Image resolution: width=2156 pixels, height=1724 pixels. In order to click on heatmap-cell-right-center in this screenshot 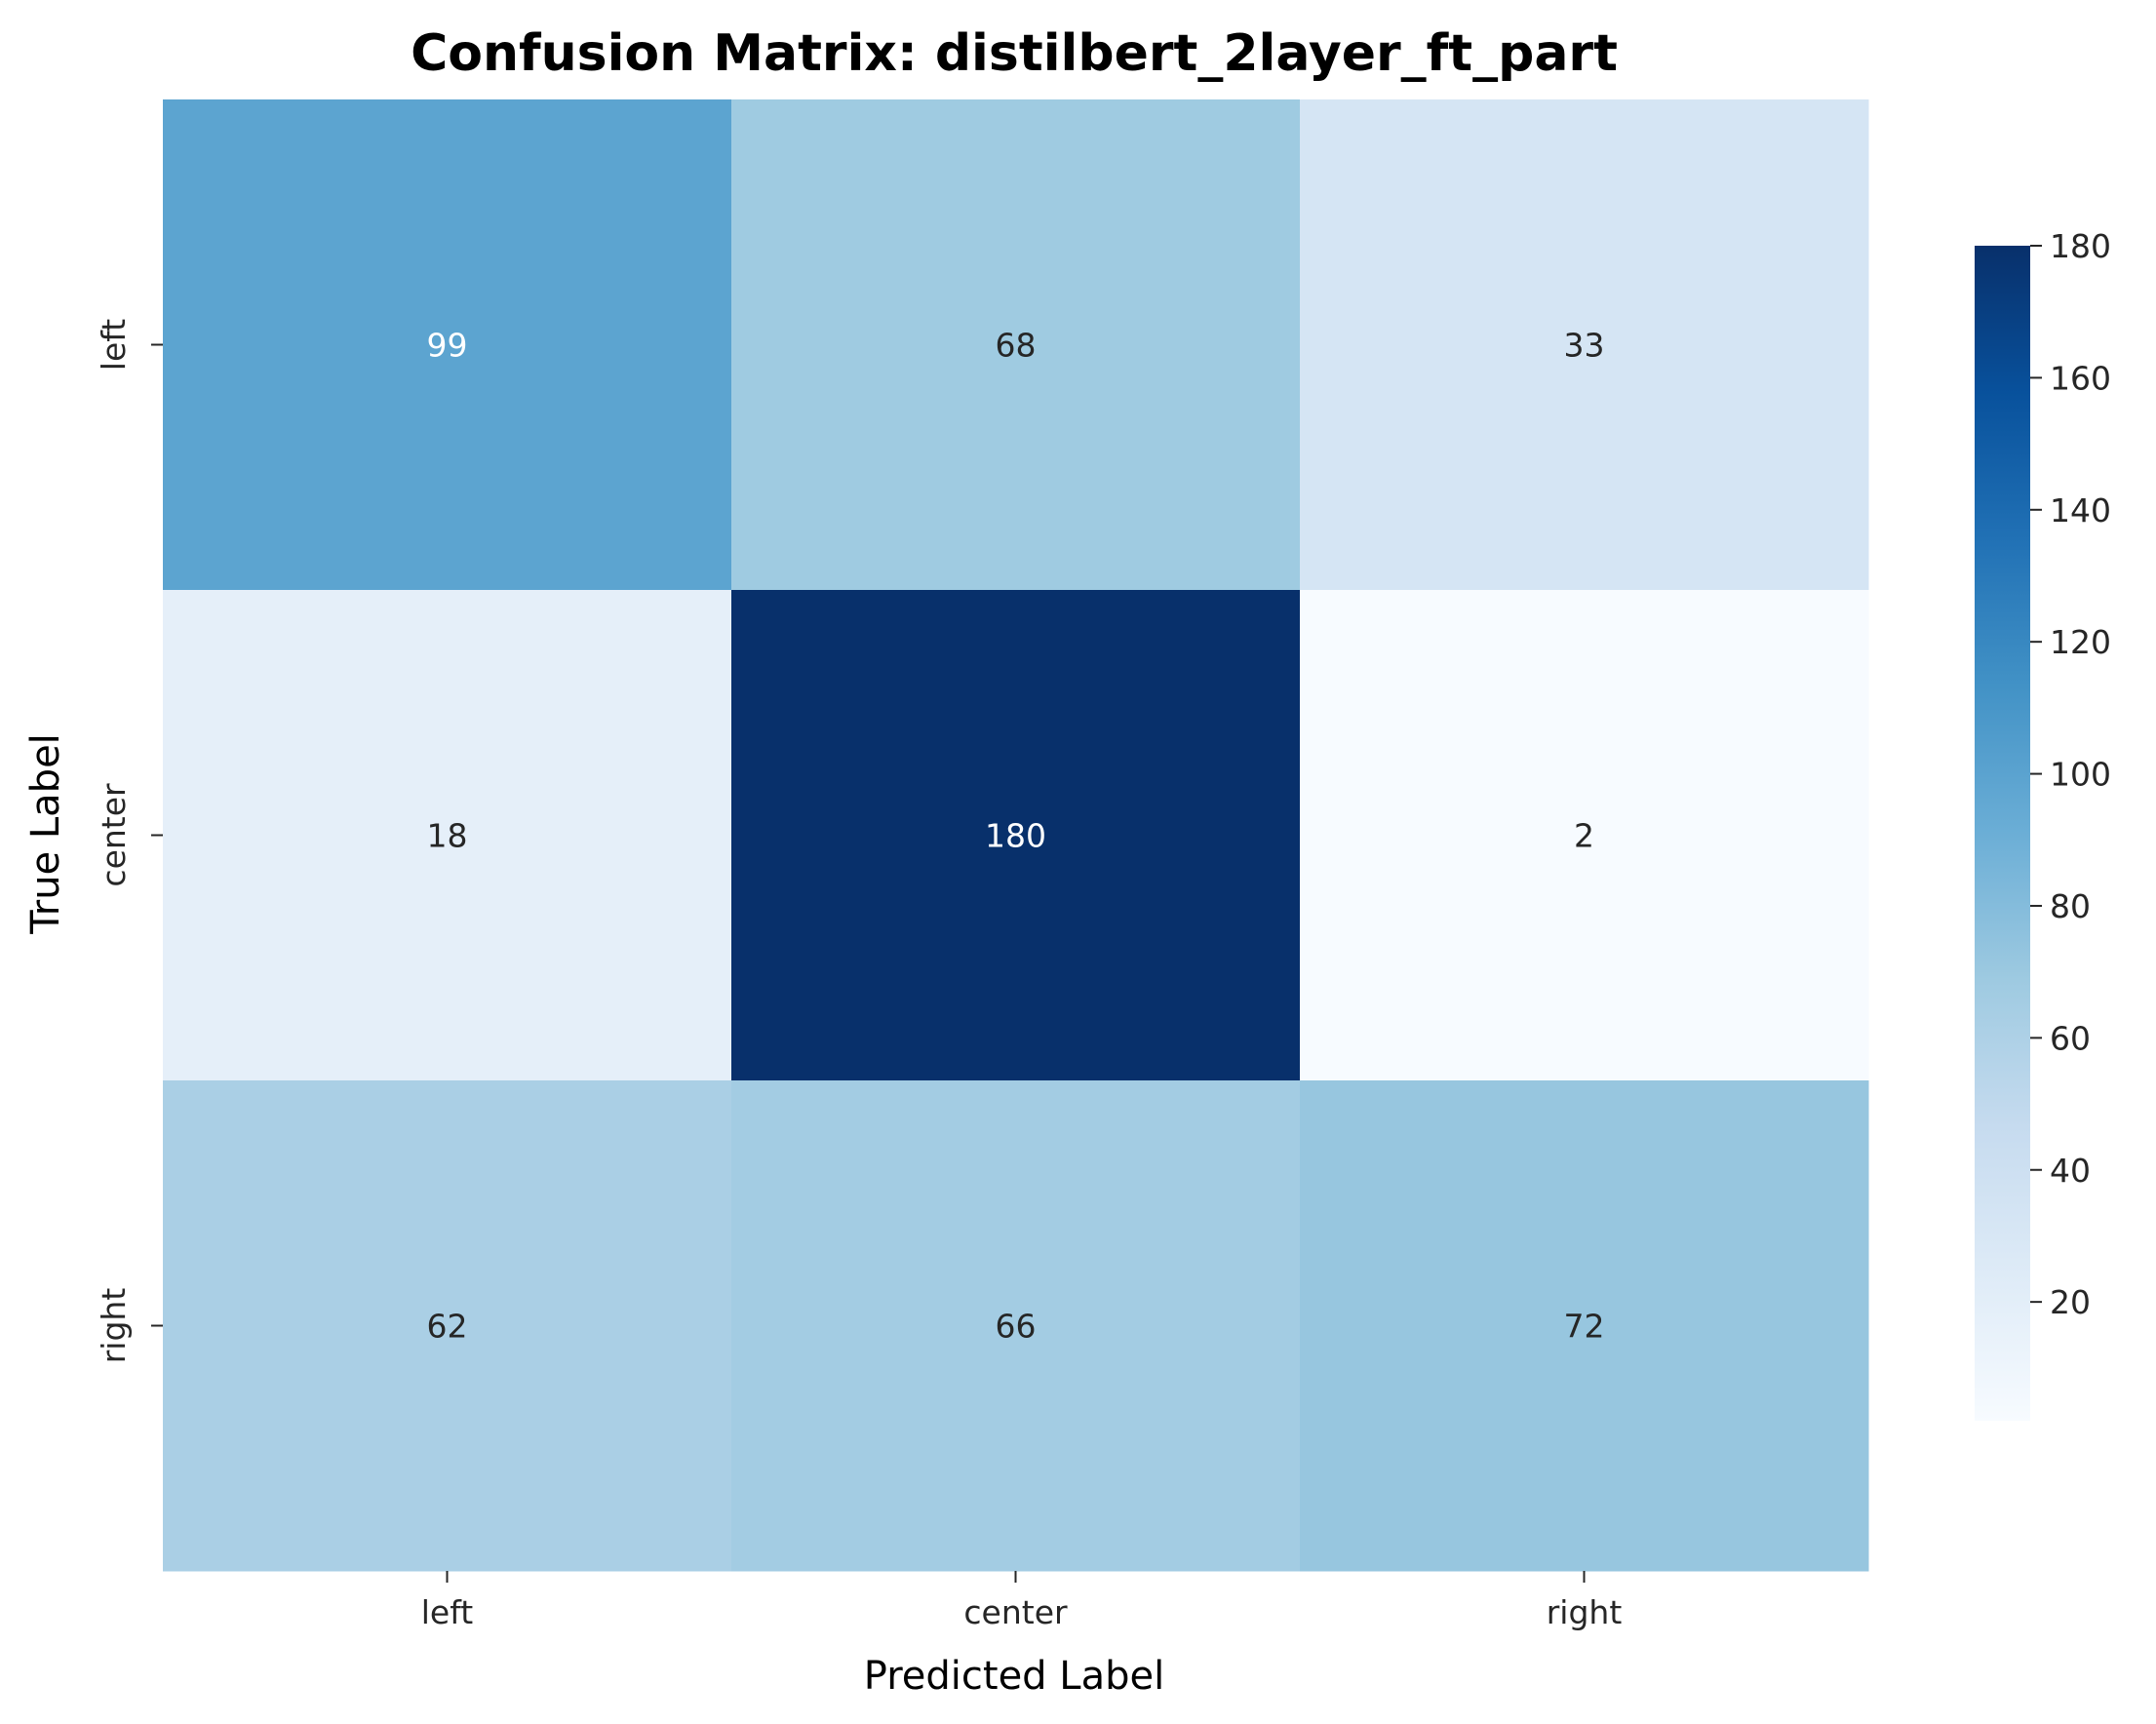, I will do `click(1016, 1326)`.